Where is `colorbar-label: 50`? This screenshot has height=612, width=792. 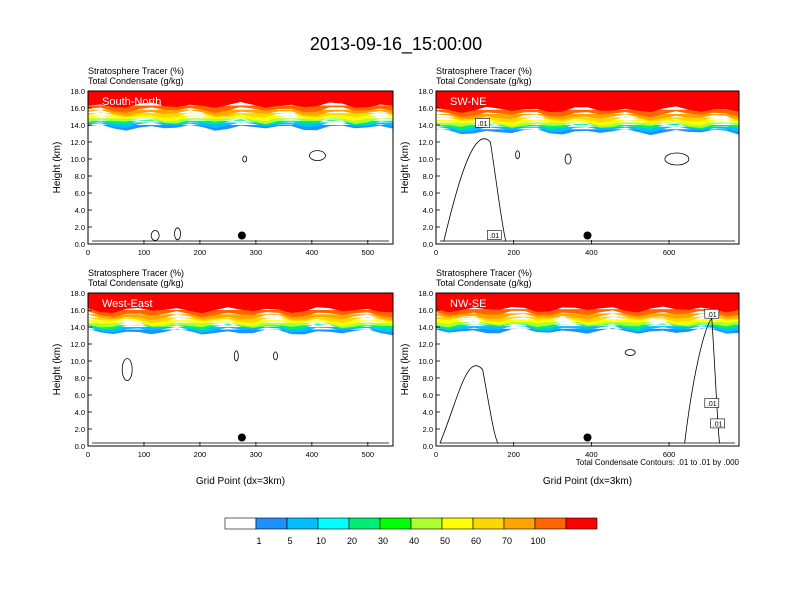 colorbar-label: 50 is located at coordinates (445, 541).